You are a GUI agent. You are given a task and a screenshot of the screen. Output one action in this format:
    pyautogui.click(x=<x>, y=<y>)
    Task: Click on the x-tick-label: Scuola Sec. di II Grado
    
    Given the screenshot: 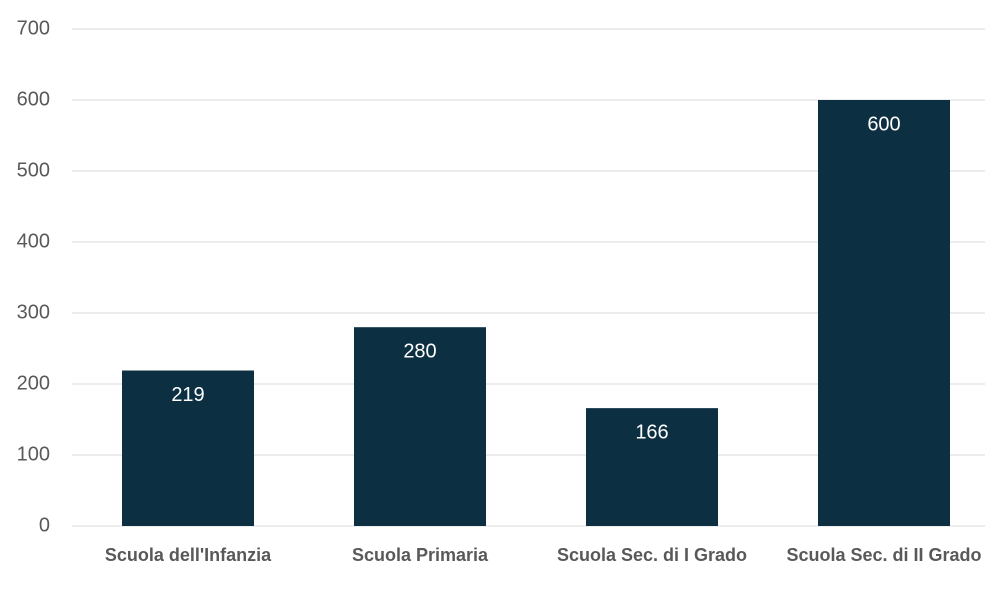 What is the action you would take?
    pyautogui.click(x=883, y=555)
    